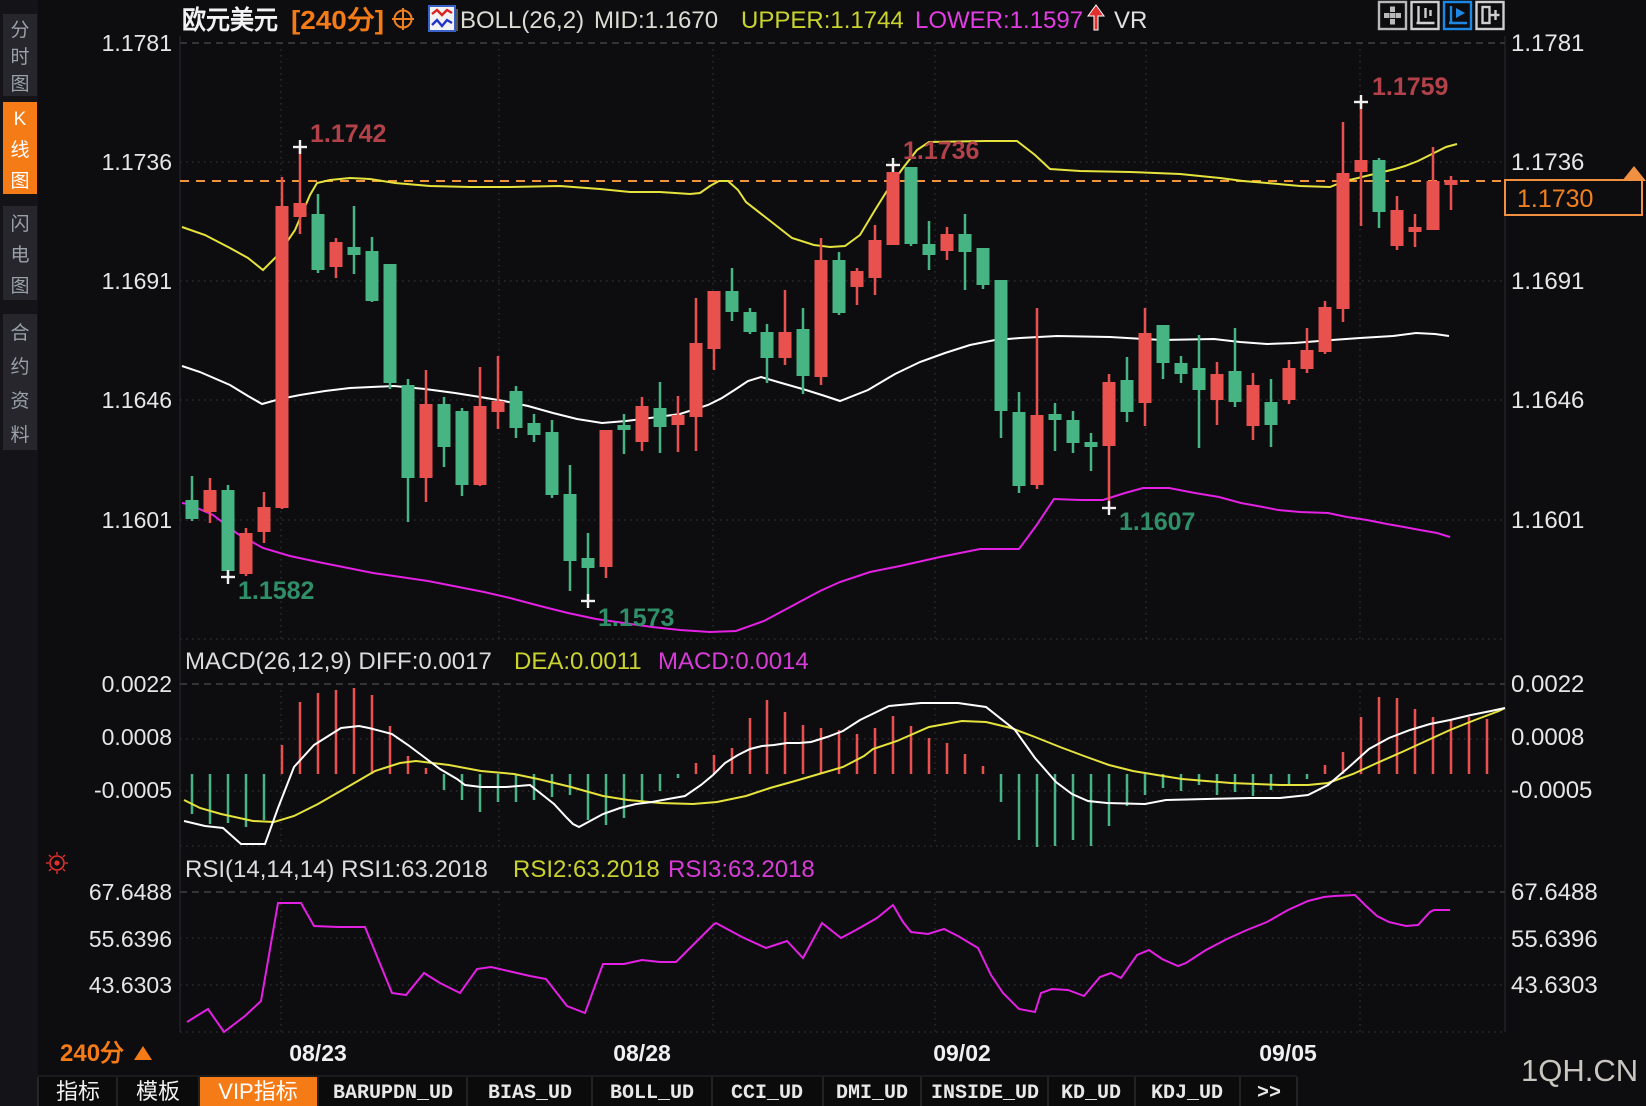 The height and width of the screenshot is (1106, 1646). Describe the element at coordinates (872, 1093) in the screenshot. I see `svg-text: DMI_UD` at that location.